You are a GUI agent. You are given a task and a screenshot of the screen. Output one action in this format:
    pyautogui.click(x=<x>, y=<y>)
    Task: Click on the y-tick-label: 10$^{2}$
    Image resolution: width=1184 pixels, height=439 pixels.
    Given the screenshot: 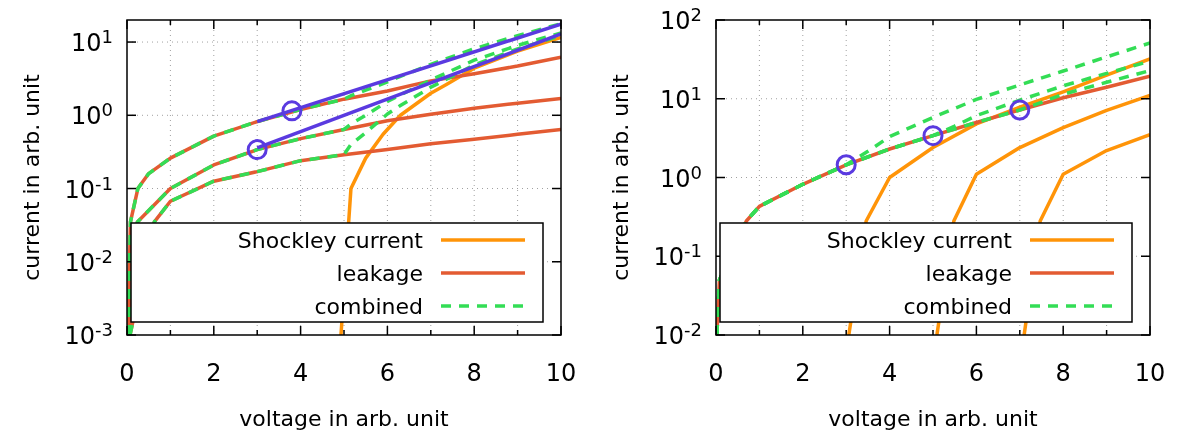 What is the action you would take?
    pyautogui.click(x=681, y=19)
    